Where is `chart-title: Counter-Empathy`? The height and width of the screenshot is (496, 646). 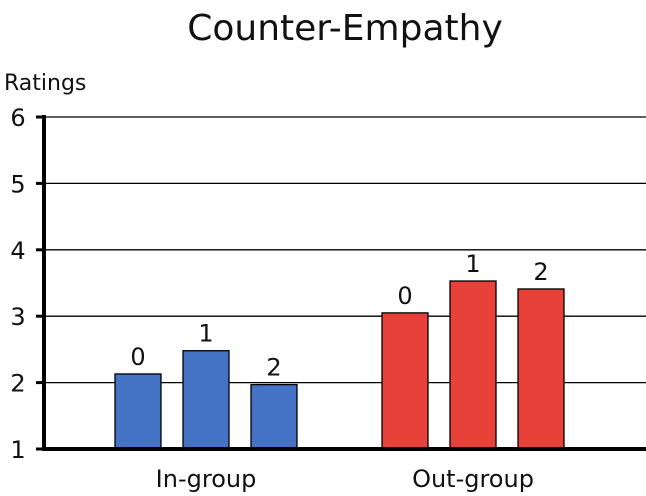
chart-title: Counter-Empathy is located at coordinates (345, 28).